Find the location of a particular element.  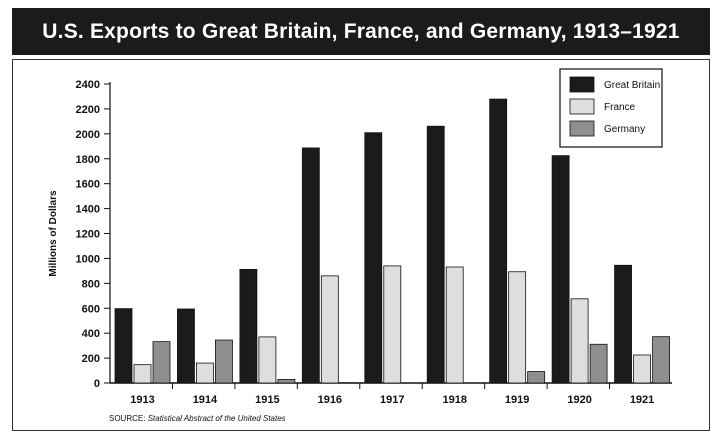

x-tick-label: 1916 is located at coordinates (330, 400).